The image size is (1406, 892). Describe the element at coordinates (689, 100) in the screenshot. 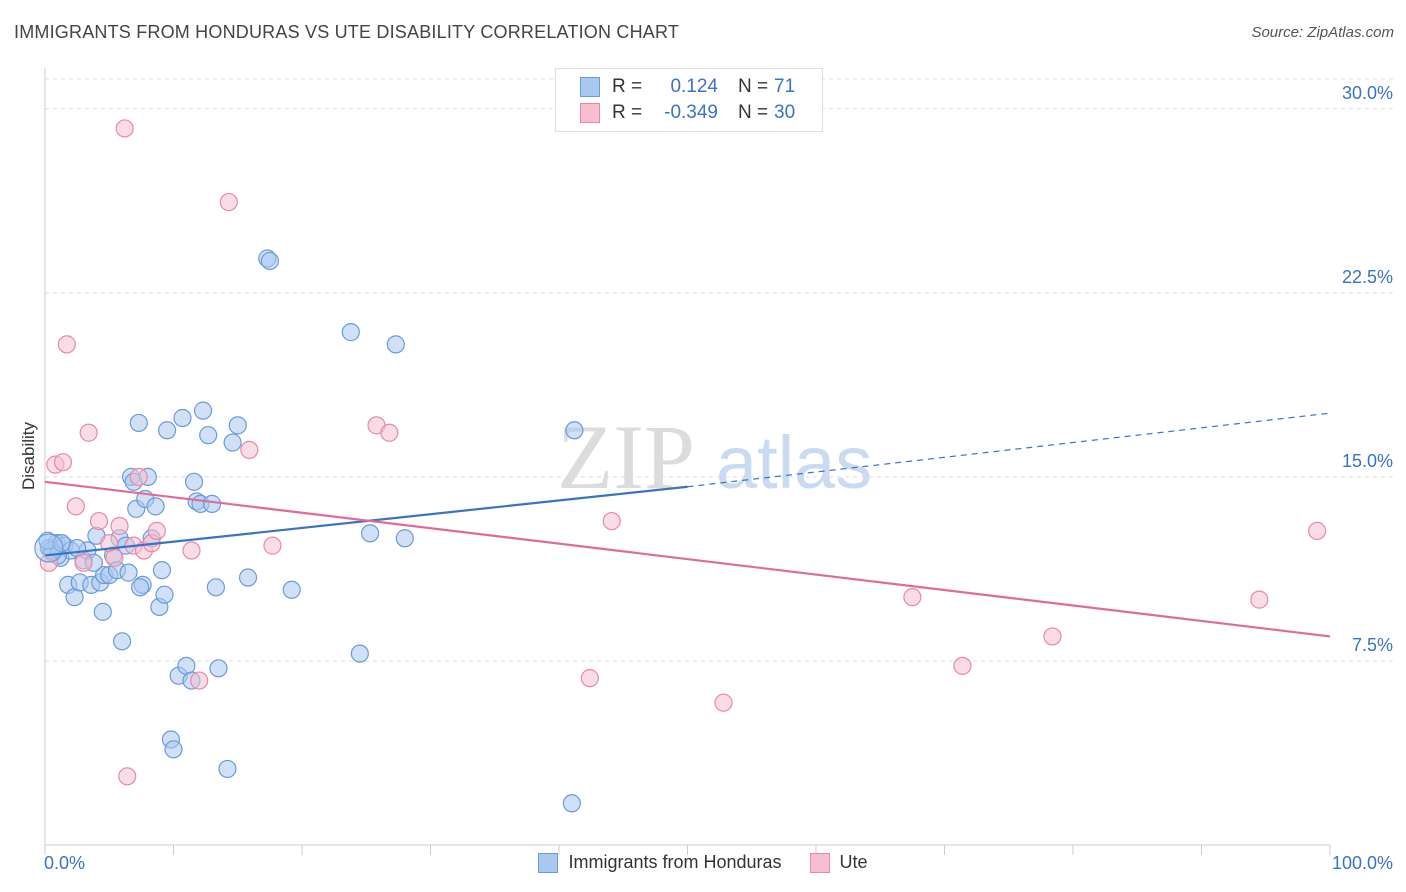

I see `correlation-legend: R = 0.124 N = 71 R = -0.349 N = 30` at that location.